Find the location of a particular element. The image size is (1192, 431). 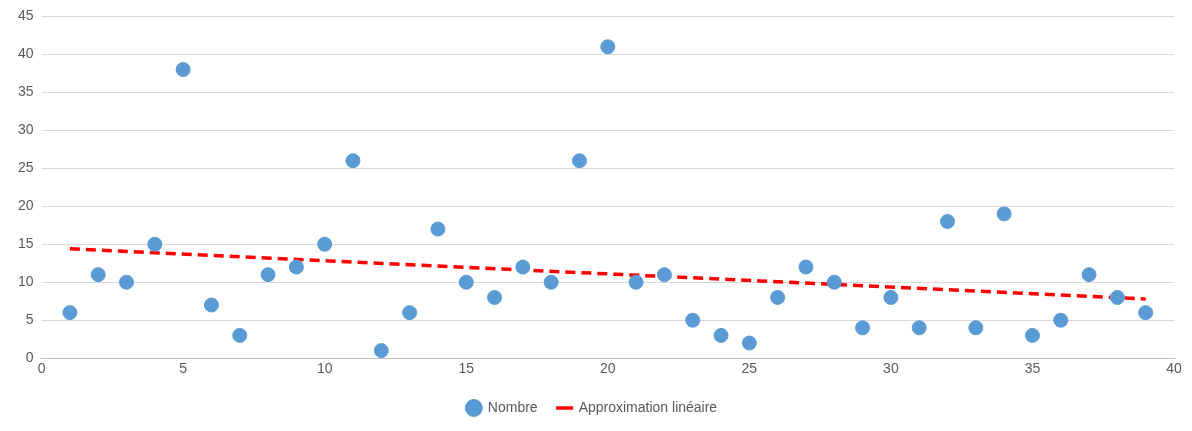

x-tick-label: 30 is located at coordinates (891, 368).